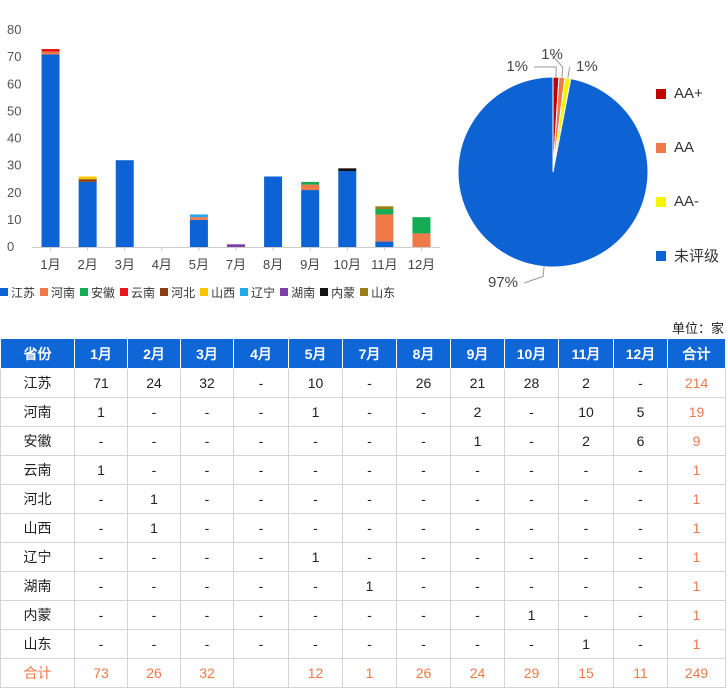 The width and height of the screenshot is (728, 688). I want to click on table-cell: 24, so click(154, 383).